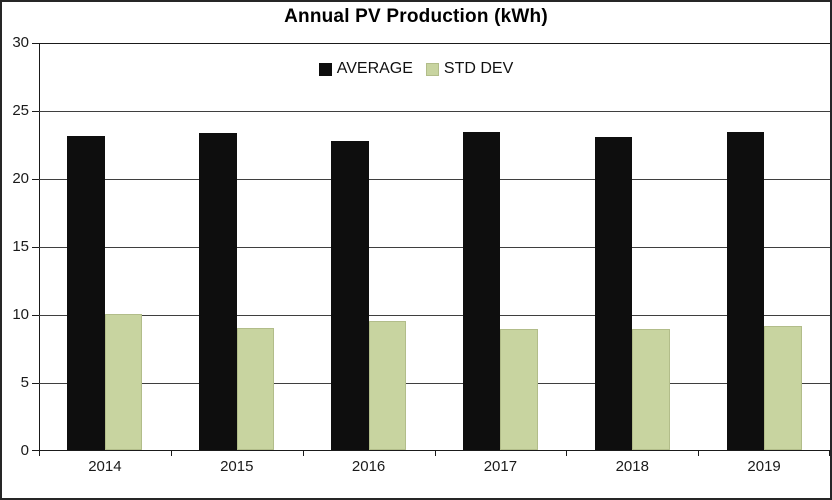 The image size is (832, 500). What do you see at coordinates (478, 68) in the screenshot?
I see `legend-label-stddev: STD DEV` at bounding box center [478, 68].